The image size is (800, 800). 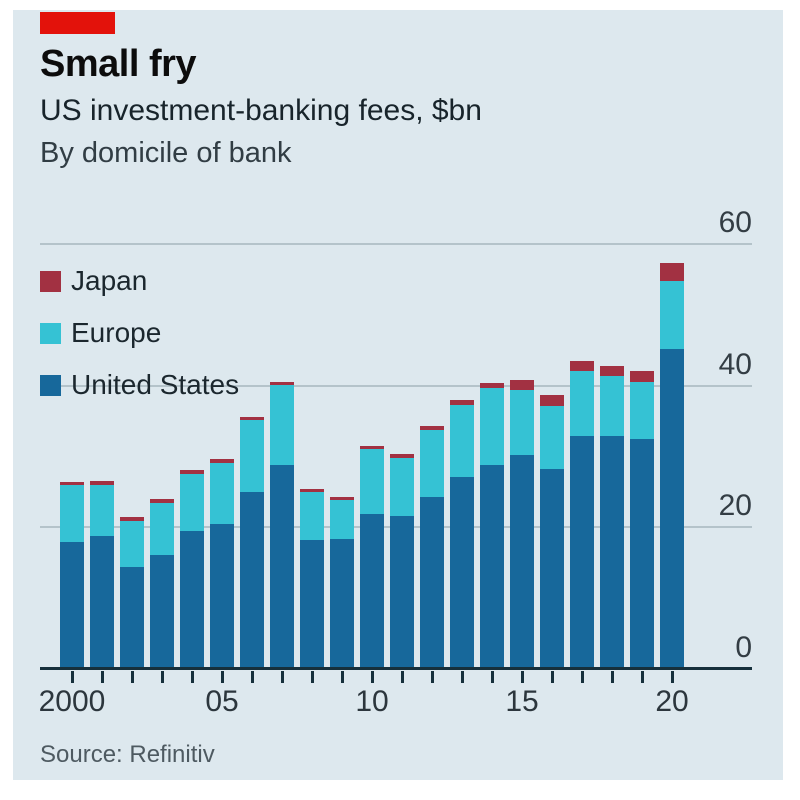 I want to click on legend-swatch-europe, so click(x=50, y=333).